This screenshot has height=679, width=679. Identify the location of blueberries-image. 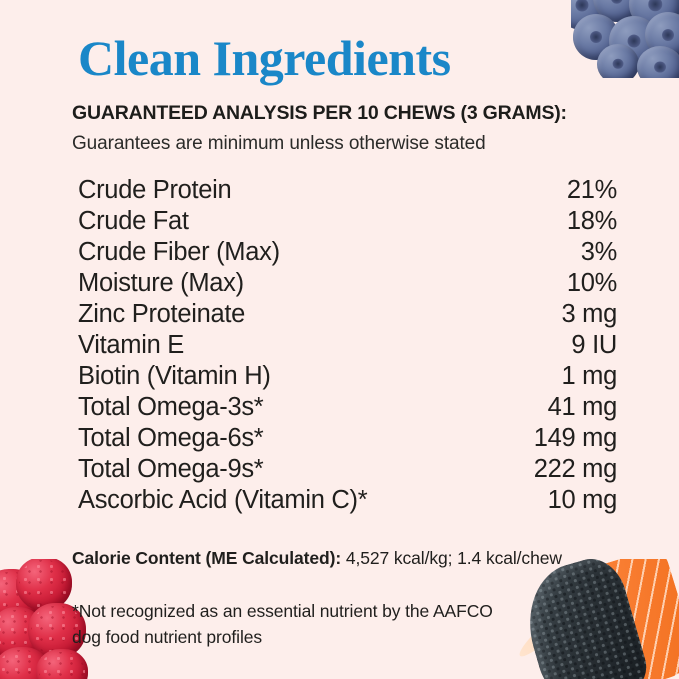
(625, 39).